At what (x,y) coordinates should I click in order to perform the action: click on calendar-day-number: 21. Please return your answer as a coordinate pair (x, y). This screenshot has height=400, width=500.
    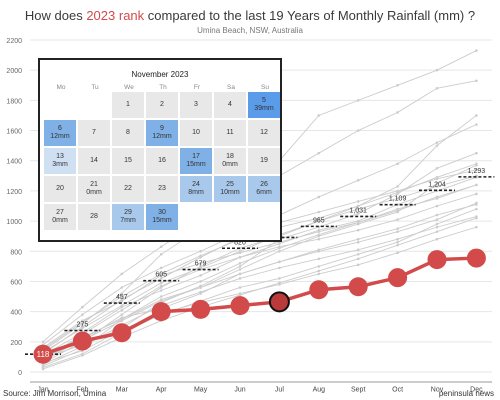
    Looking at the image, I should click on (94, 184).